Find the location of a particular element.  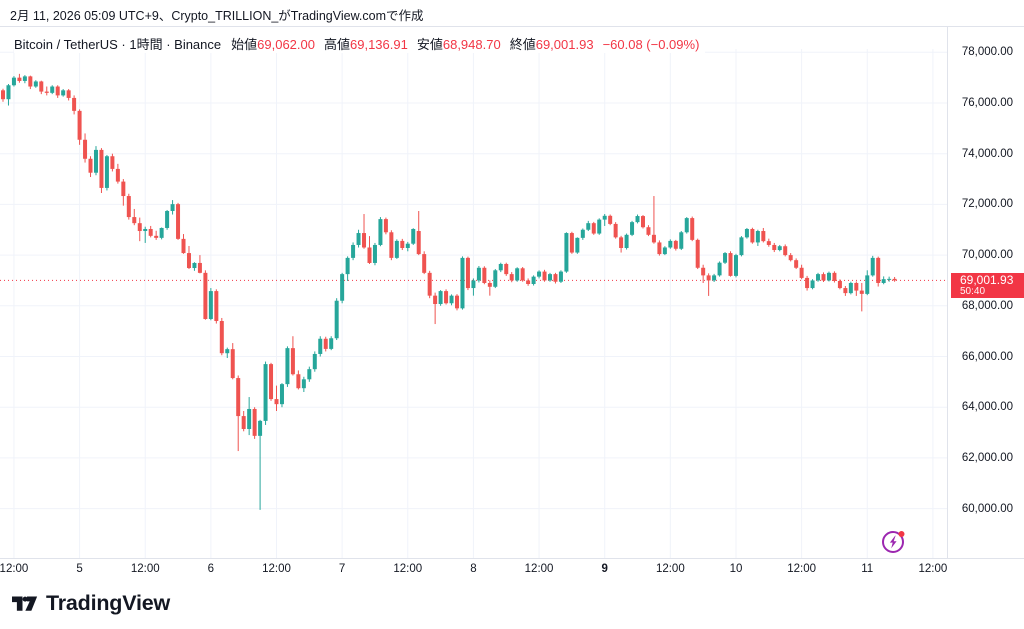

instant-data-icon is located at coordinates (893, 541).